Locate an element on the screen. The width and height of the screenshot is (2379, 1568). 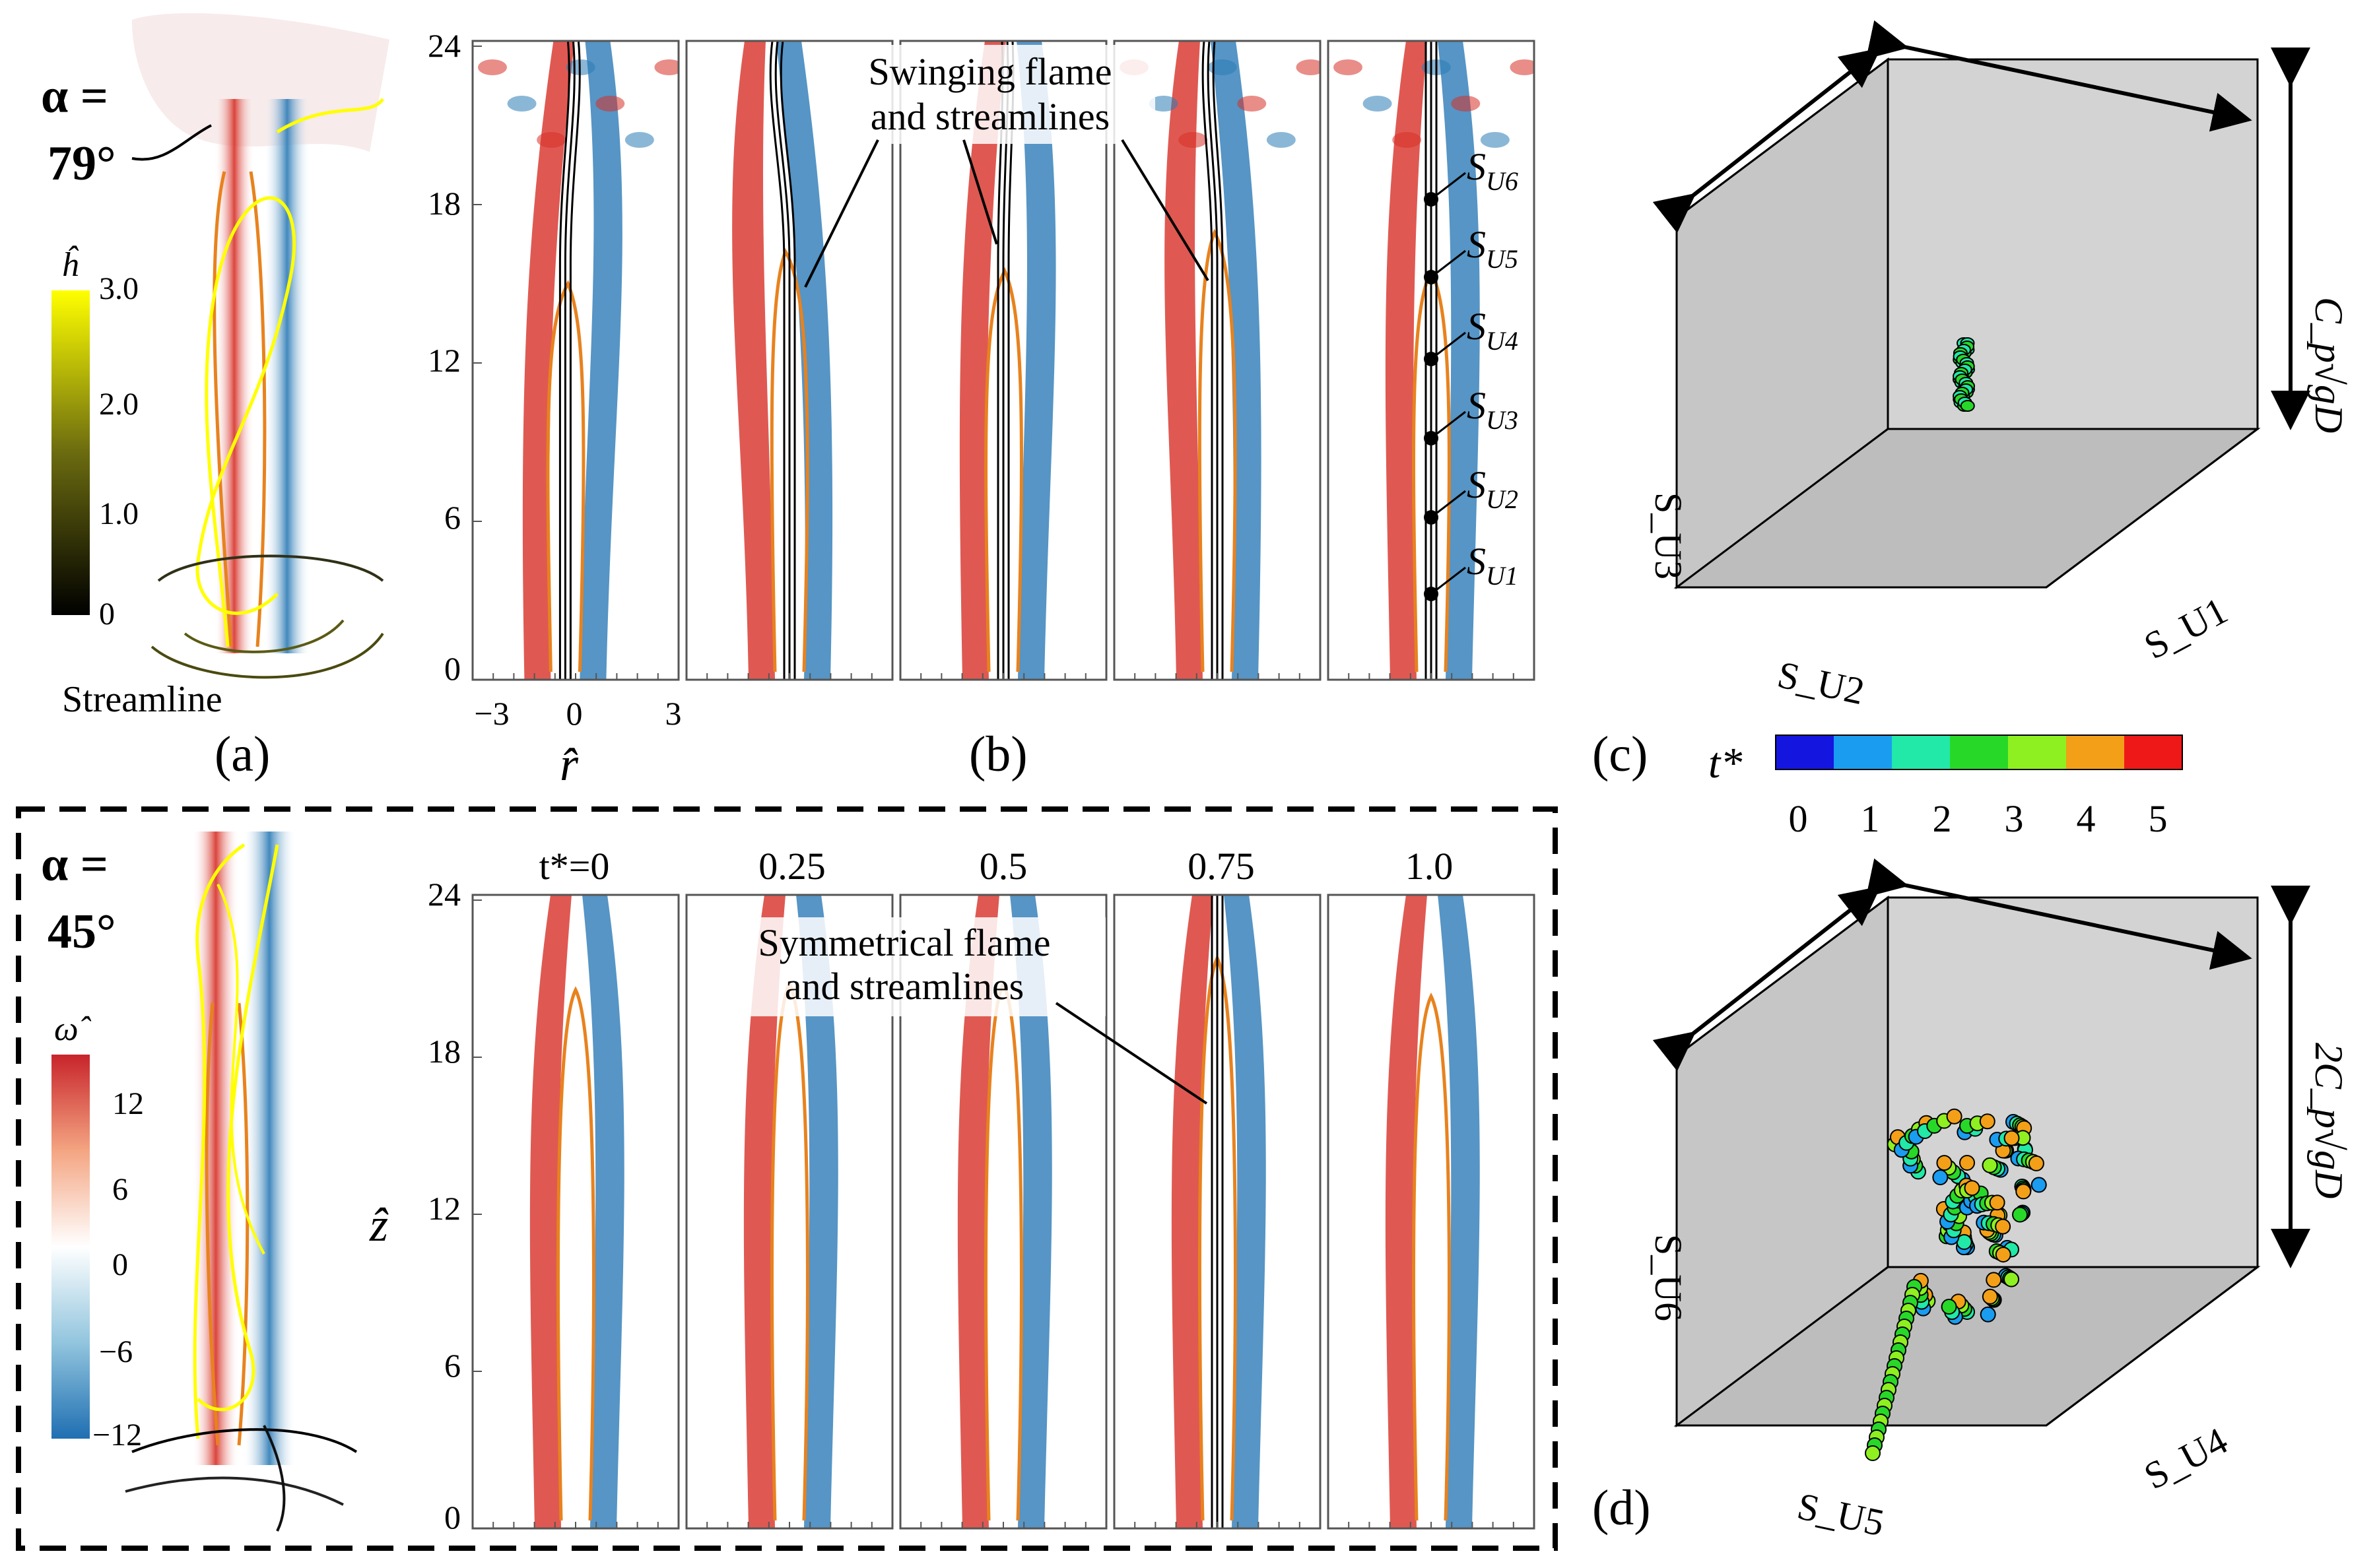
axis-c-bottom: S_U2 is located at coordinates (1821, 683).